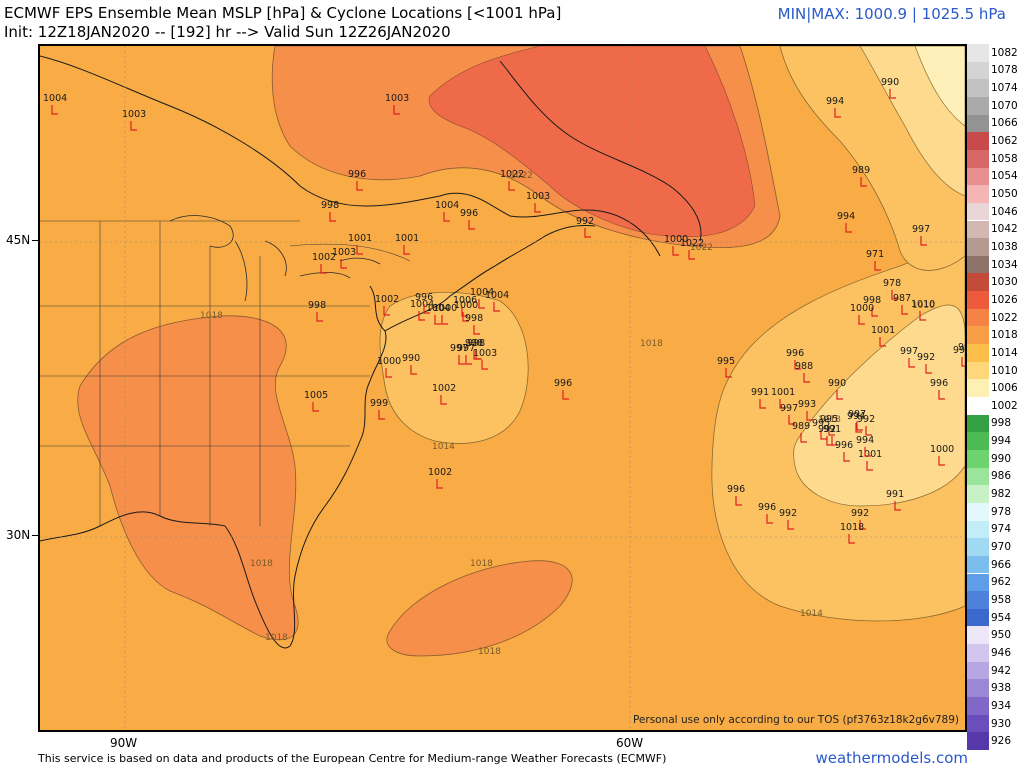 Image resolution: width=1024 pixels, height=768 pixels. I want to click on cyclone-pressure-label: 992, so click(788, 513).